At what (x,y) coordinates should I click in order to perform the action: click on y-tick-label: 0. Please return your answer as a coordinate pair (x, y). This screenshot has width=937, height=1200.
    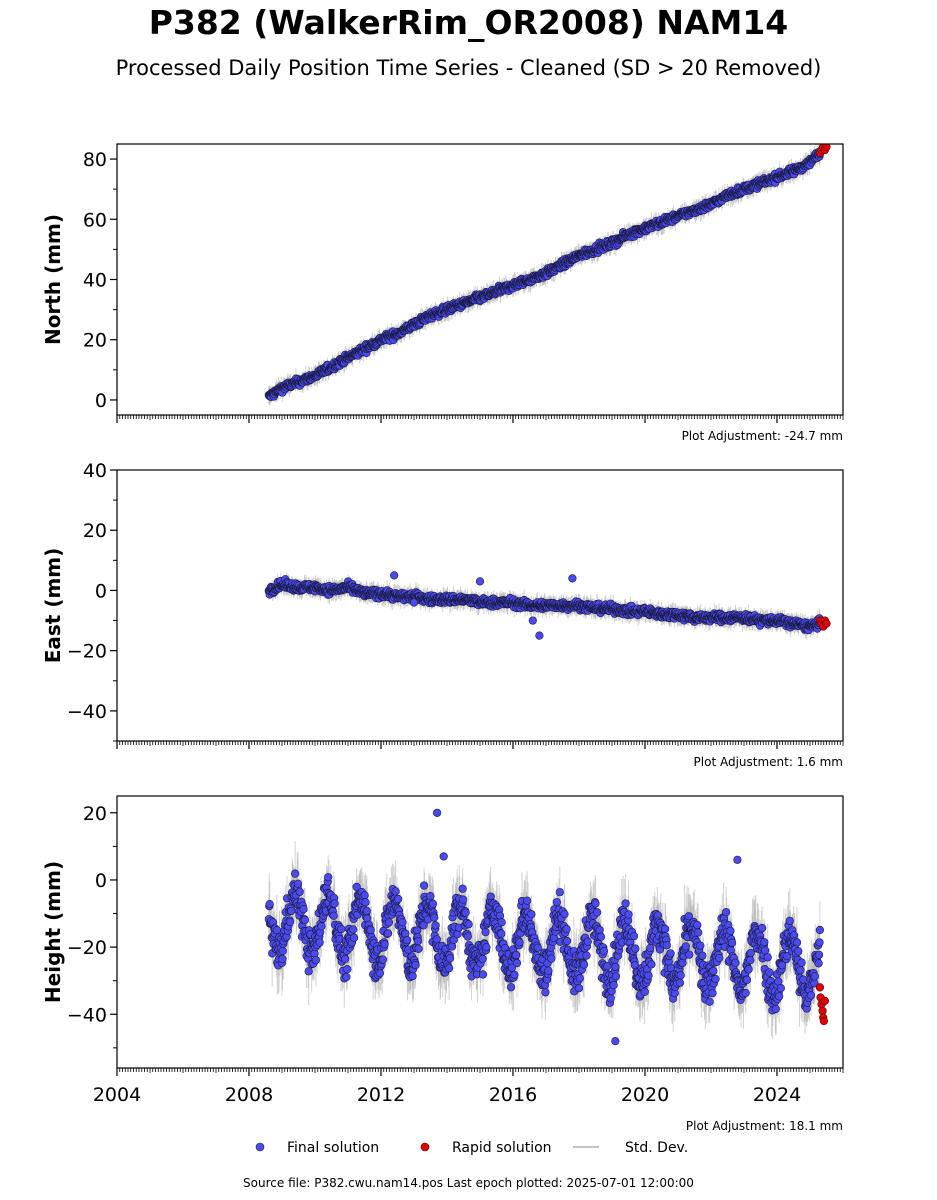
    Looking at the image, I should click on (101, 401).